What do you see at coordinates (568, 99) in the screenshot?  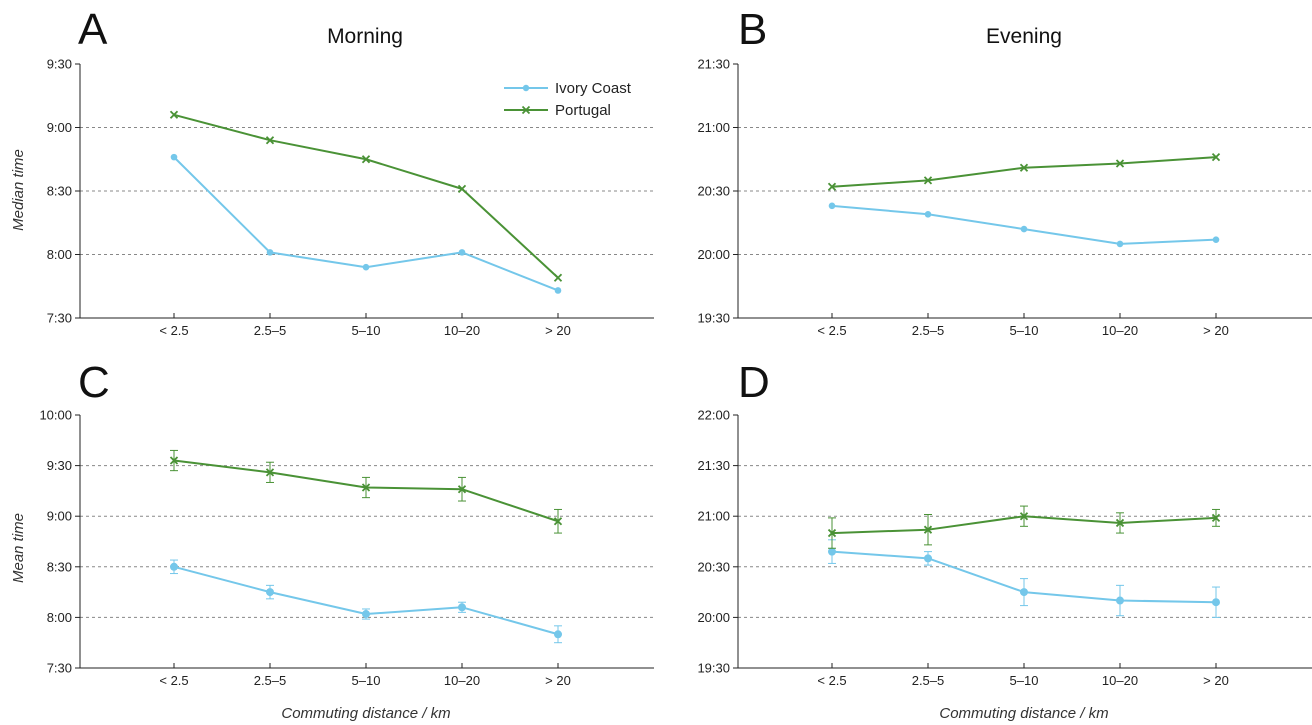 I see `legend: Ivory Coast Portugal` at bounding box center [568, 99].